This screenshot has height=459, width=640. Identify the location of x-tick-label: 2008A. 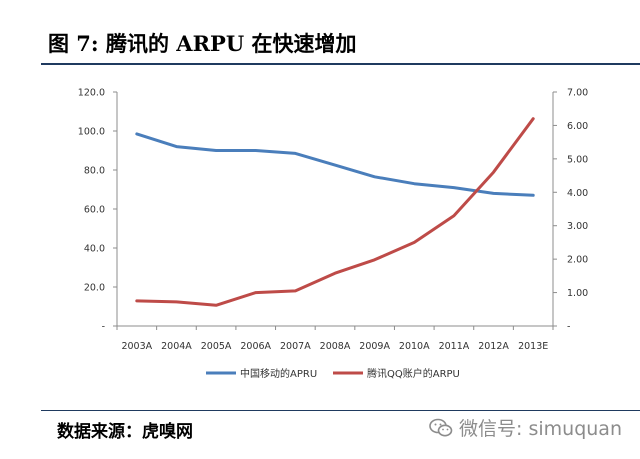
(335, 346).